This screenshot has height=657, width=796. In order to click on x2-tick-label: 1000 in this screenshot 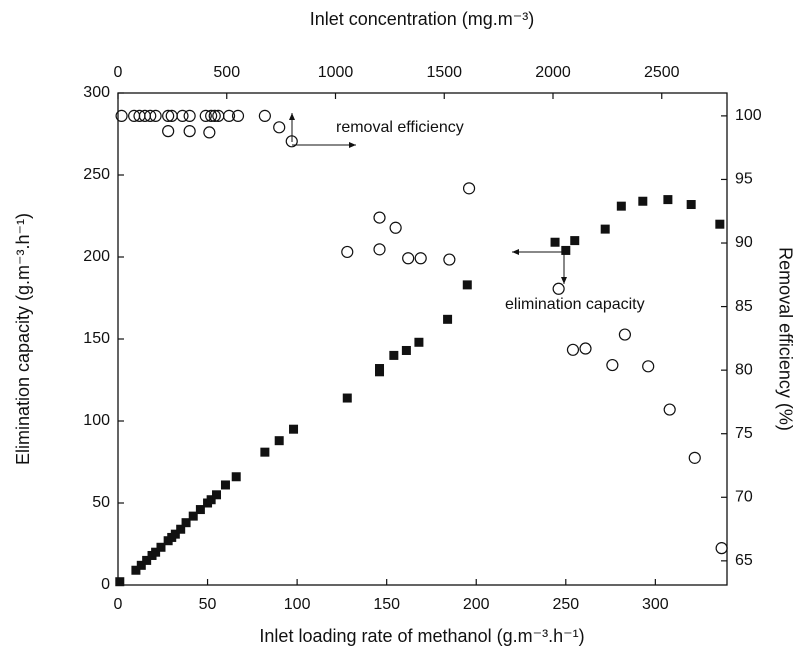, I will do `click(336, 72)`.